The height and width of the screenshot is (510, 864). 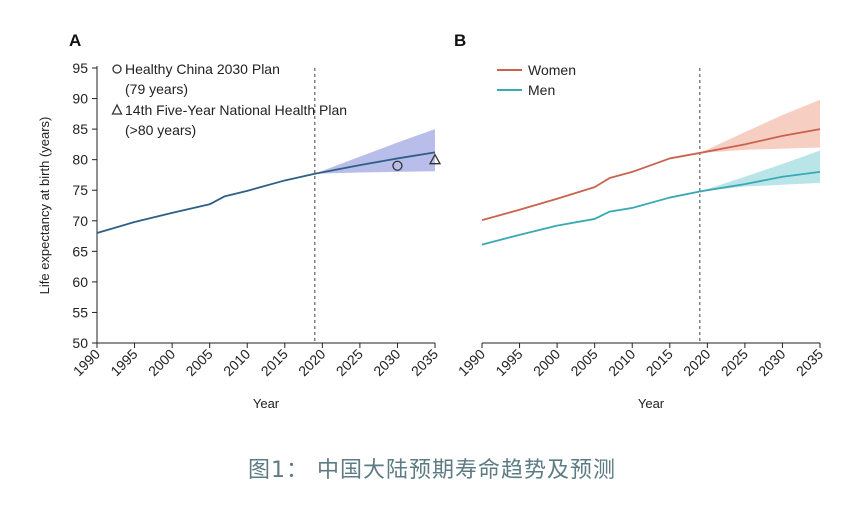 What do you see at coordinates (236, 110) in the screenshot?
I see `legend-label: 14th Five-Year National Health Plan` at bounding box center [236, 110].